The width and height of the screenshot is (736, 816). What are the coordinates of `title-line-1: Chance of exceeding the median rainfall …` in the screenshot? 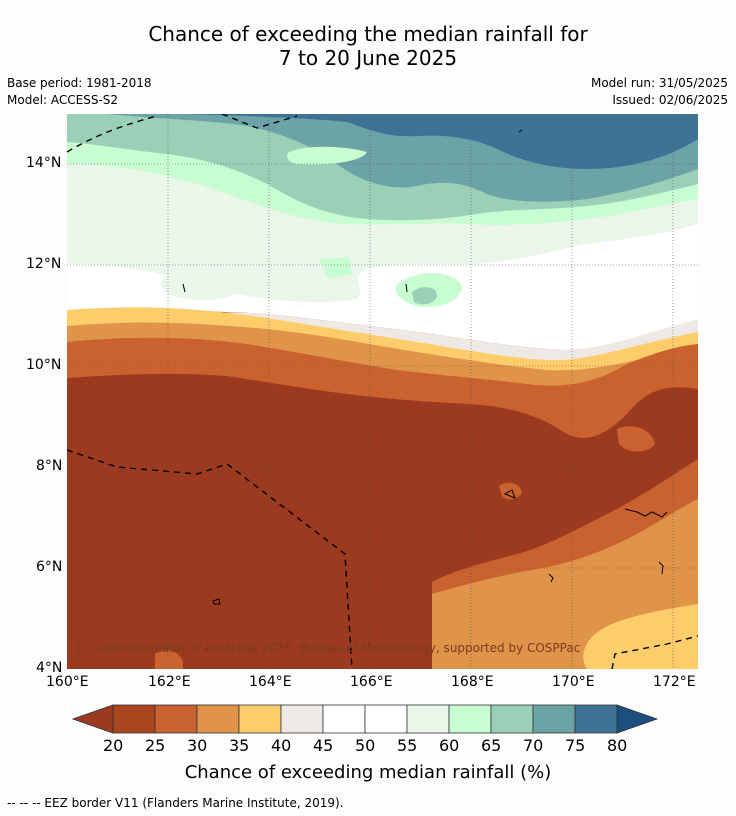 It's located at (368, 34).